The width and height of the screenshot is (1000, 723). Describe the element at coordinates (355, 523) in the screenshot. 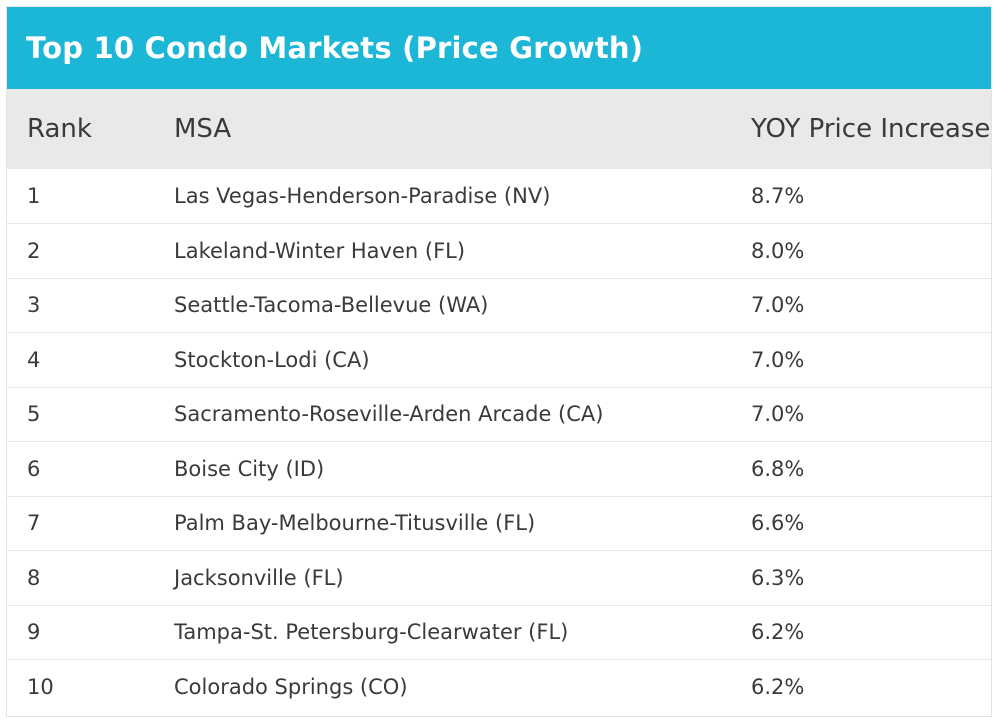

I see `cell-msa: Palm Bay-Melbourne-Titusville (FL)` at that location.